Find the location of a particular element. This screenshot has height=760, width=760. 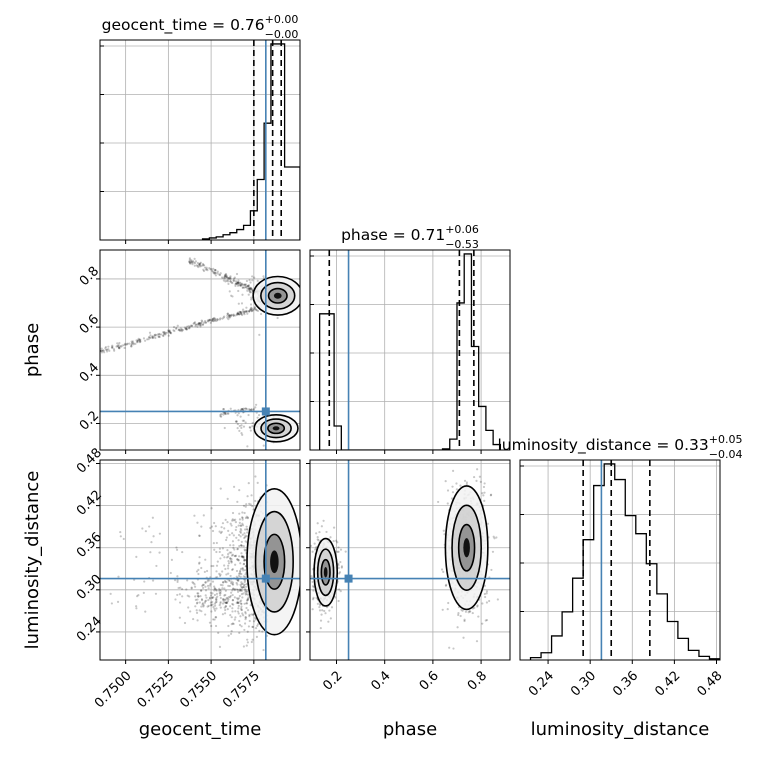

density-peak is located at coordinates (325, 572).